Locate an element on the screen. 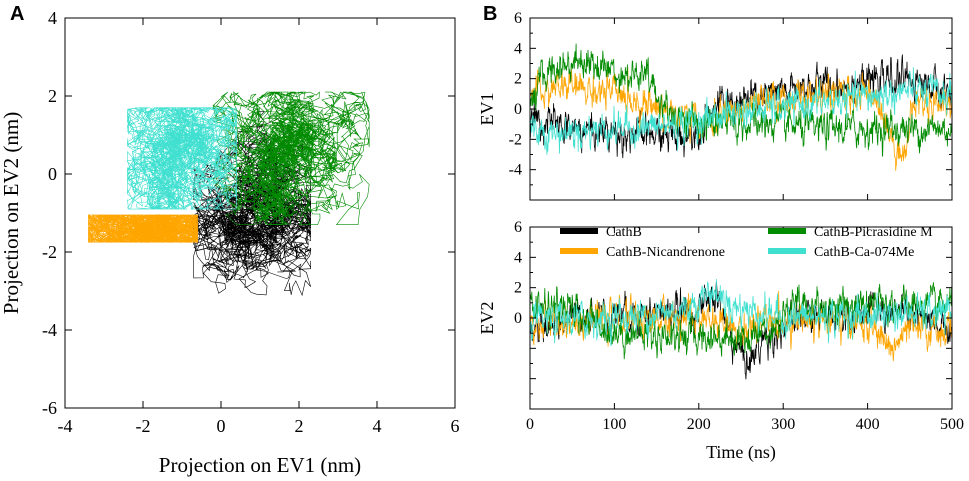  panel-a-xtick-label: -2 is located at coordinates (143, 426).